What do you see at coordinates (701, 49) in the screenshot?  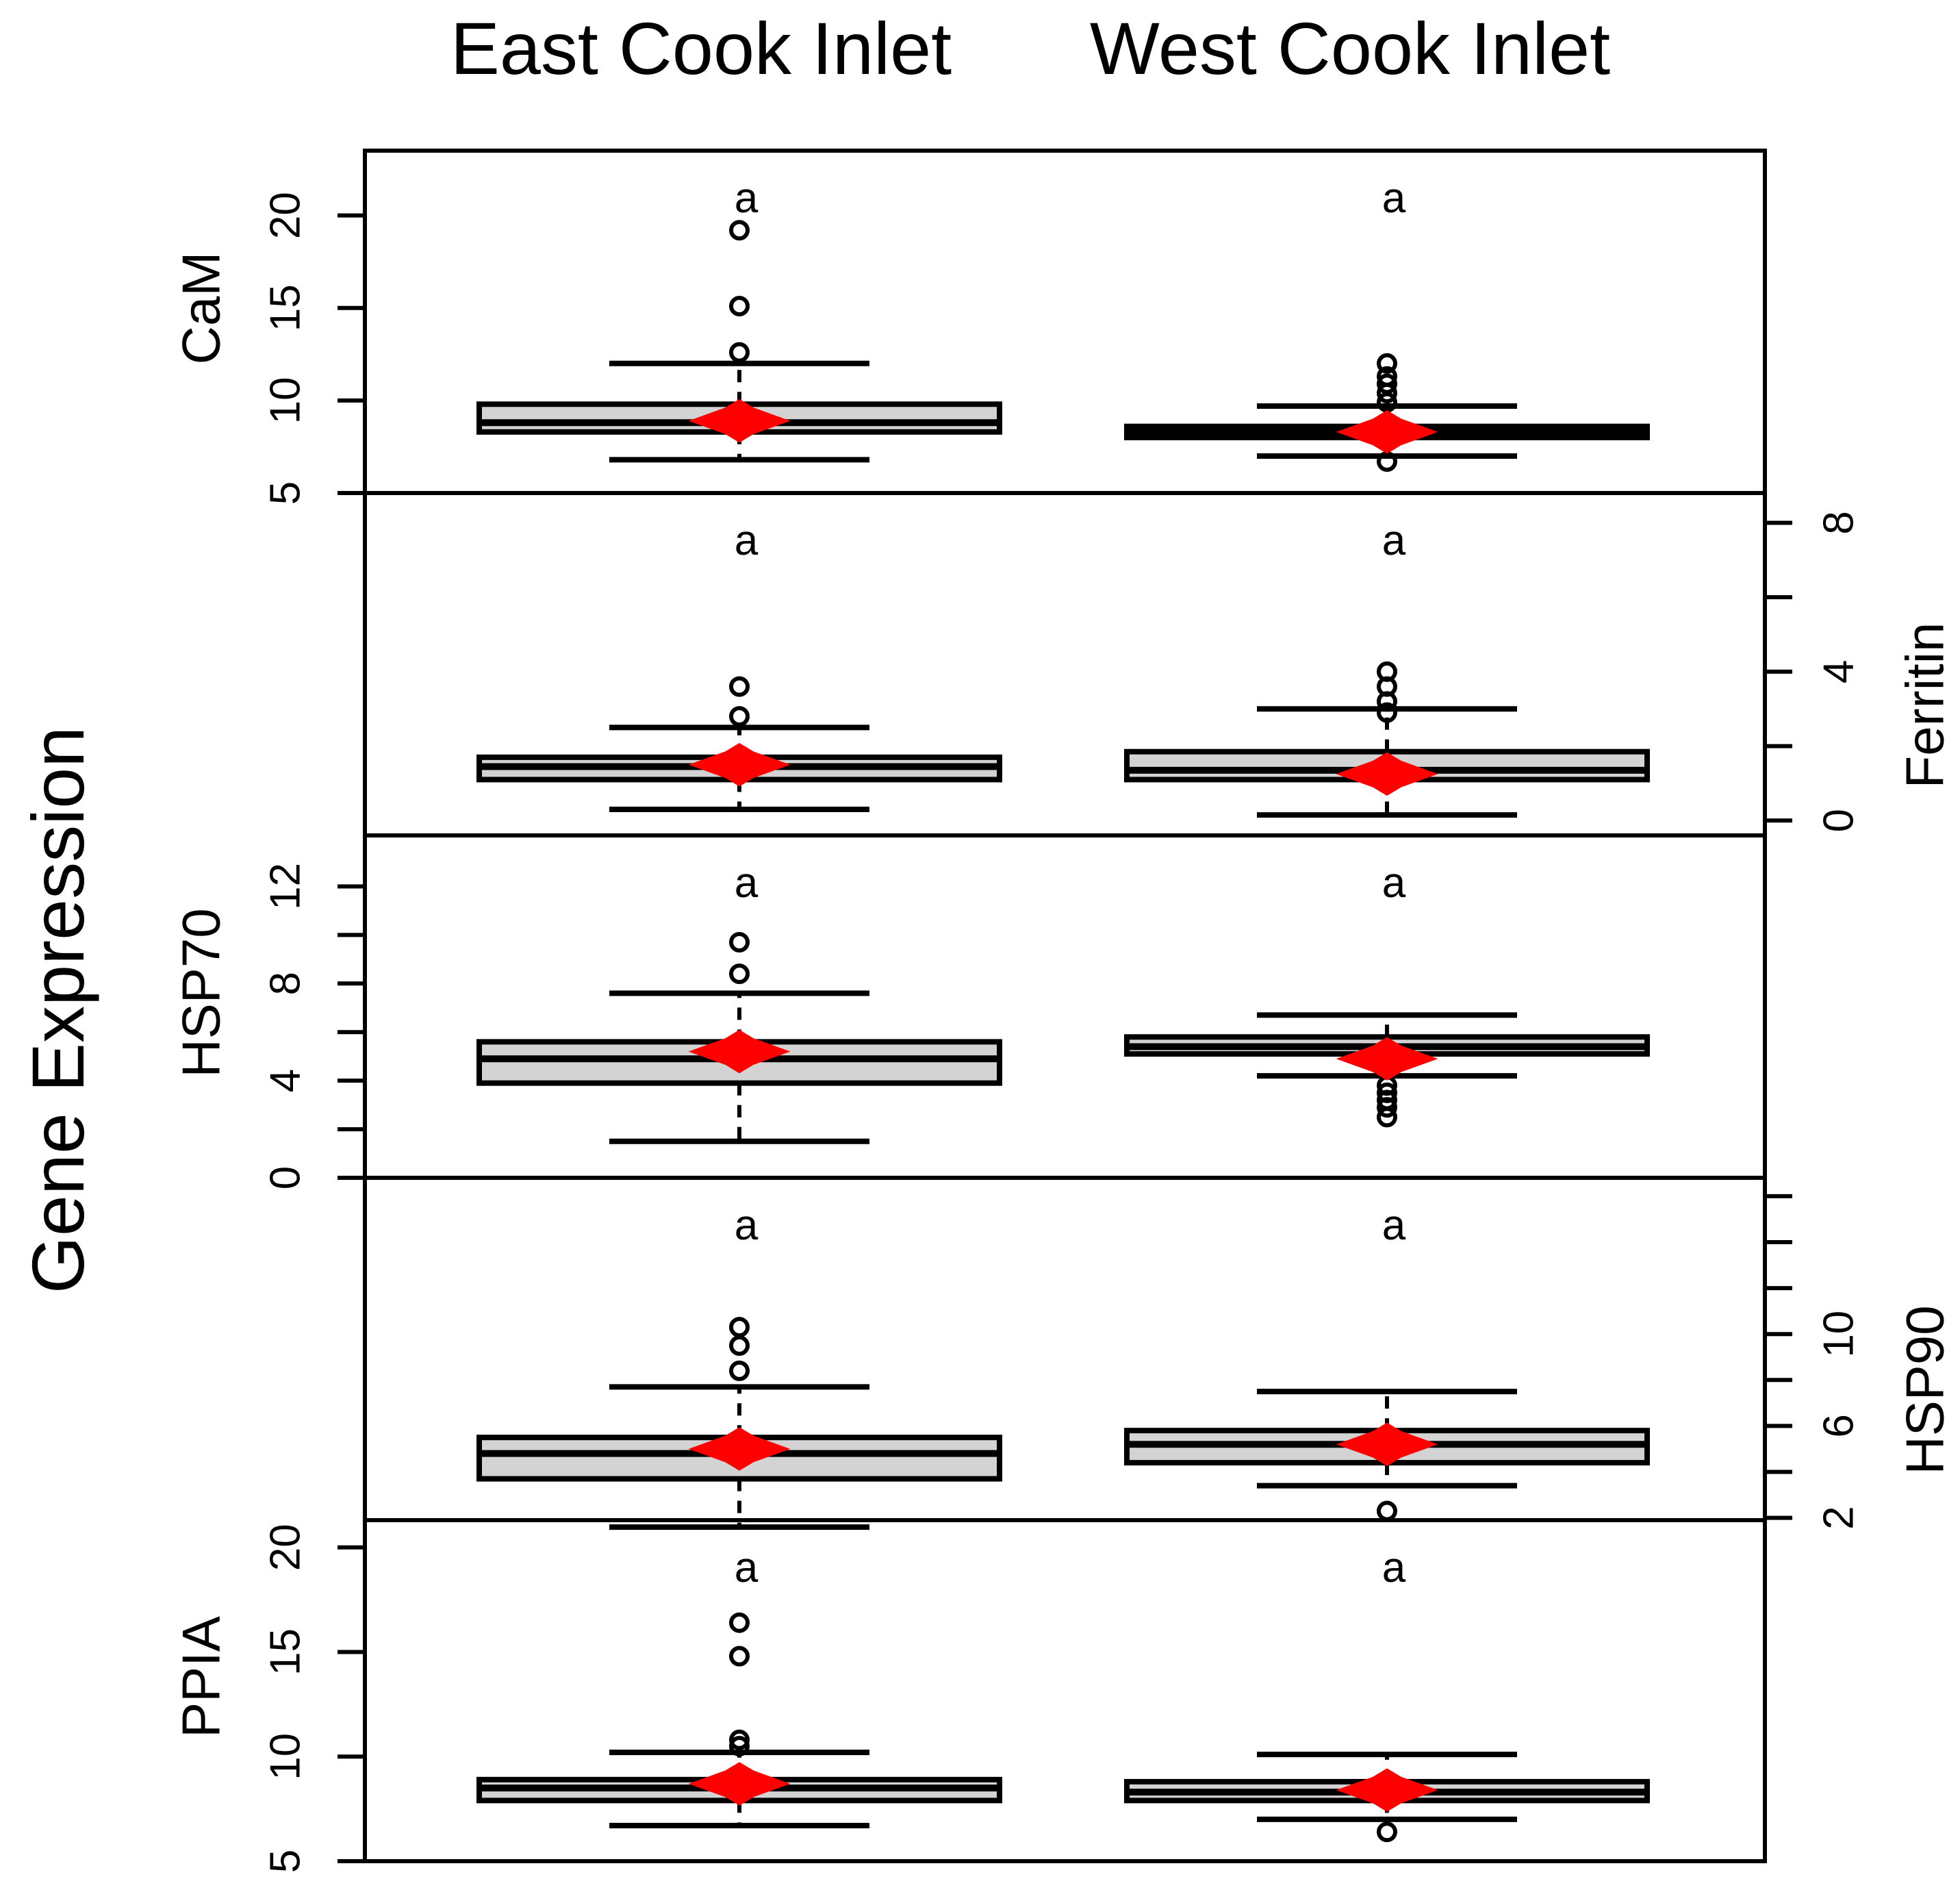 I see `column-title-east: East Cook Inlet` at bounding box center [701, 49].